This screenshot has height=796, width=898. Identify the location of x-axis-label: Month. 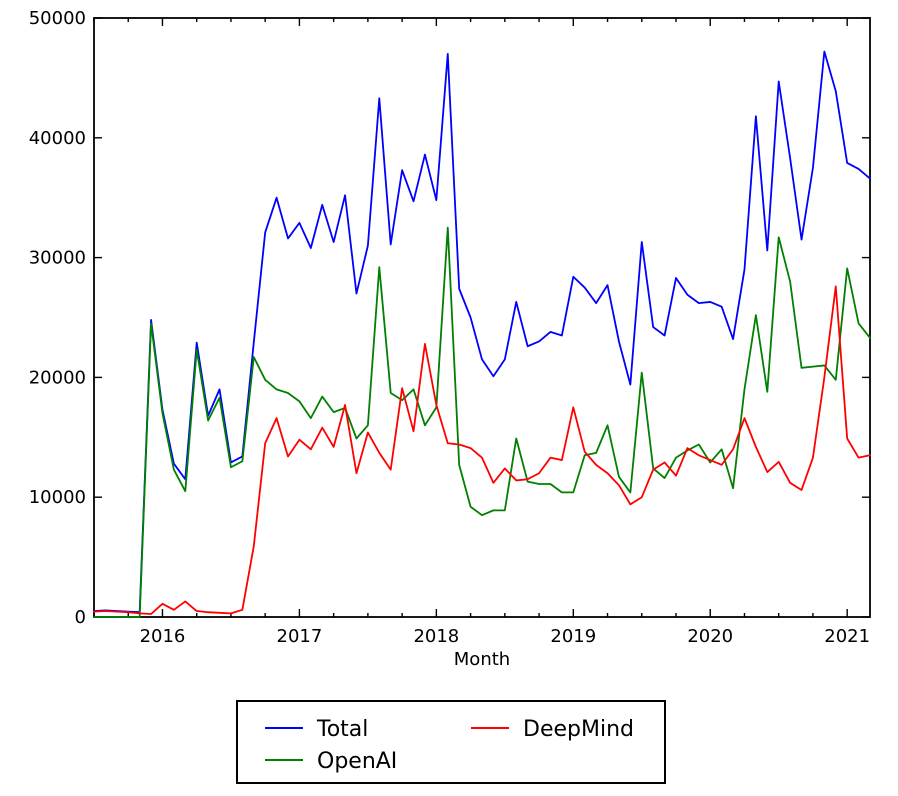
(482, 659).